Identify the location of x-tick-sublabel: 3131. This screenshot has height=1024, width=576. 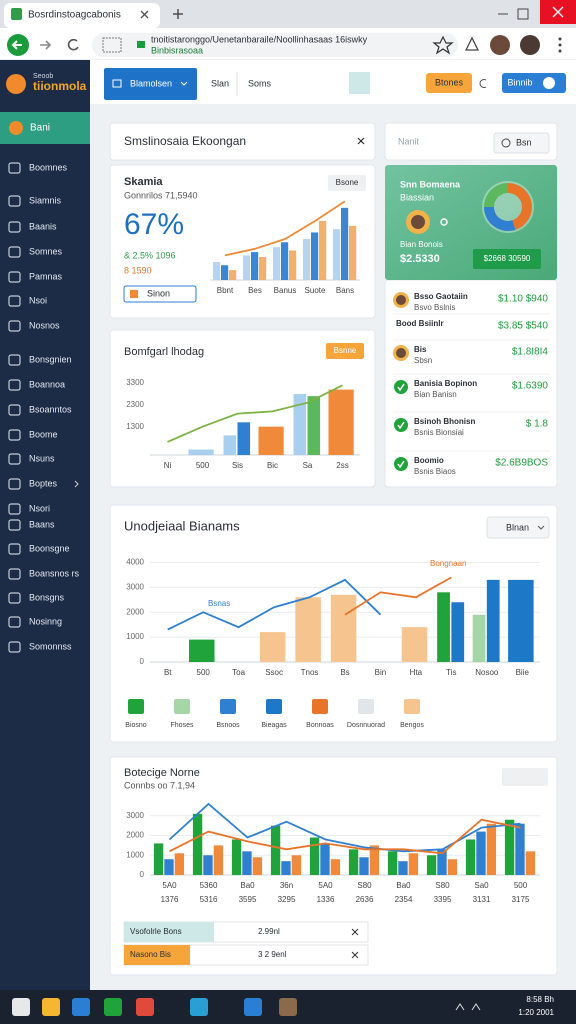
(482, 899).